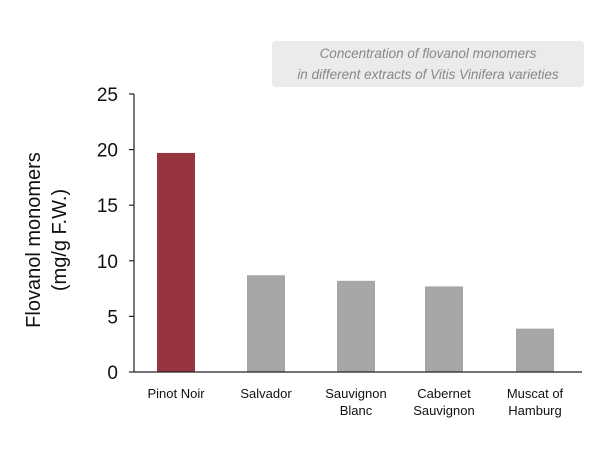 Image resolution: width=600 pixels, height=458 pixels. What do you see at coordinates (112, 373) in the screenshot?
I see `y-tick-label: 0` at bounding box center [112, 373].